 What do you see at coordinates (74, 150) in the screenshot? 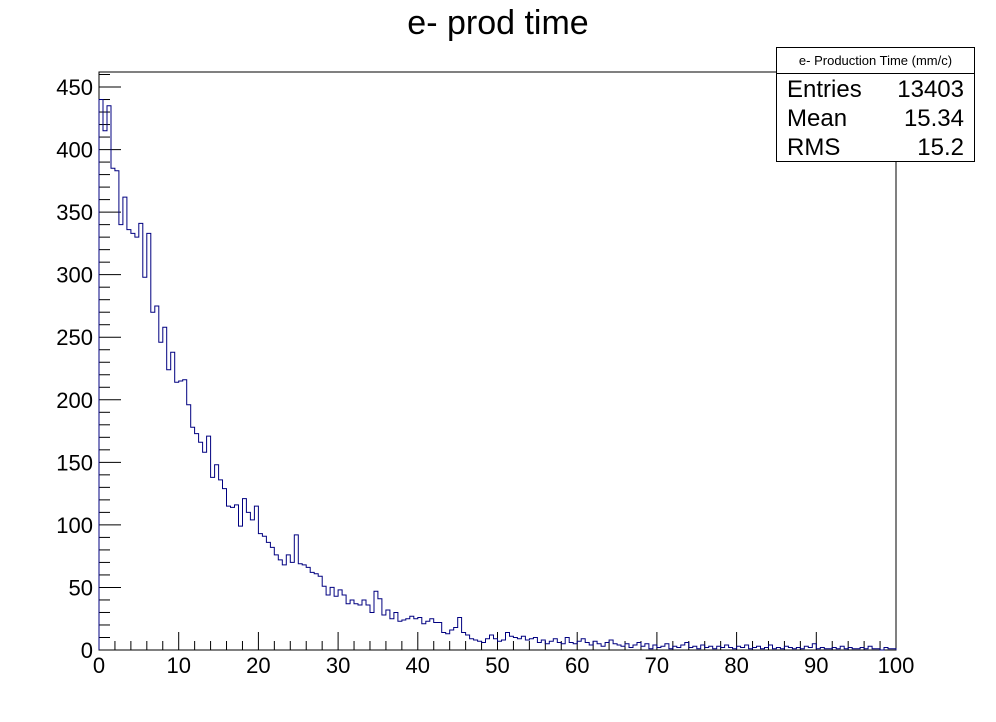
I see `y-tick-label: 400` at bounding box center [74, 150].